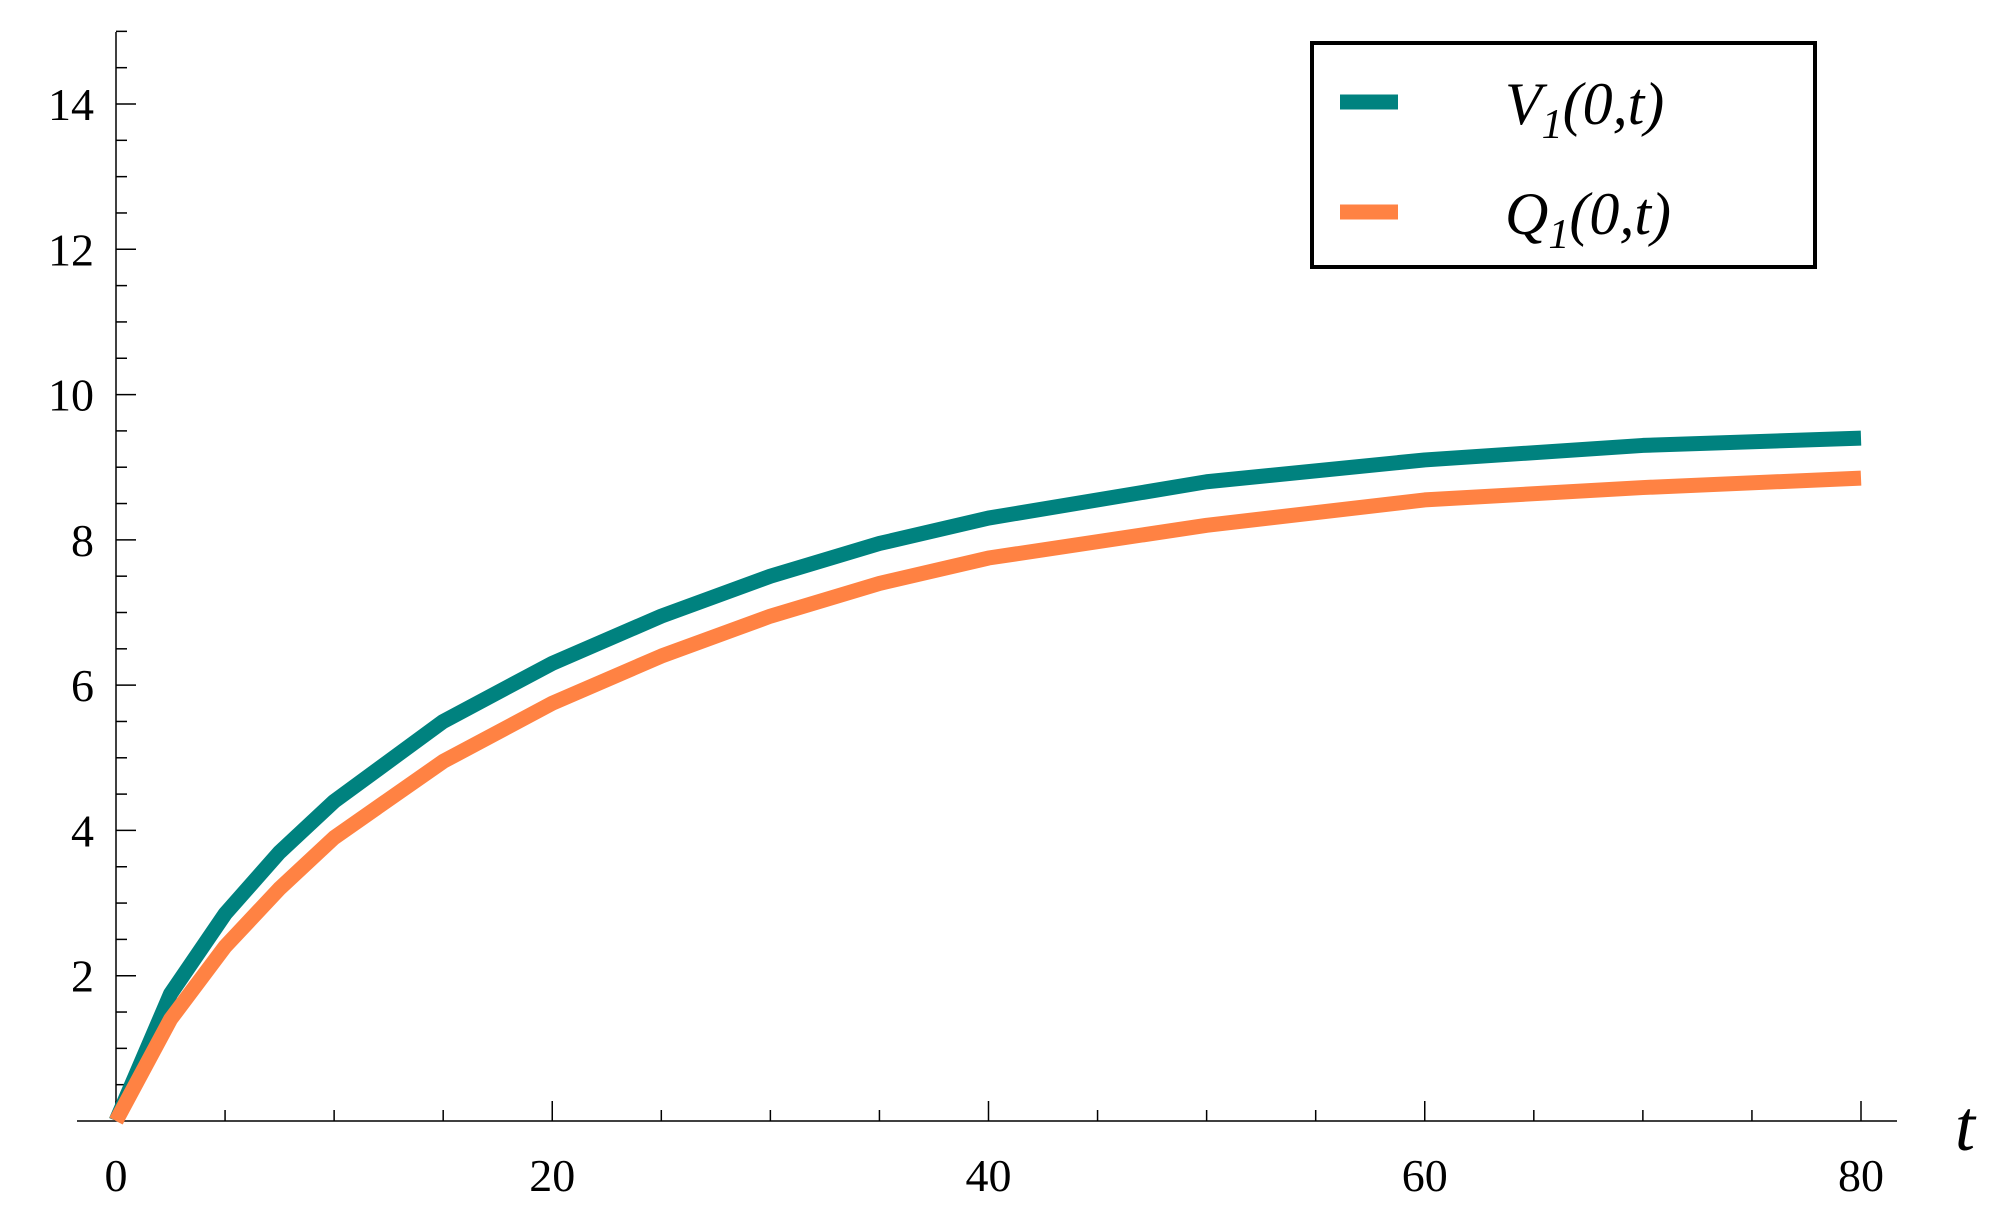 Image resolution: width=2005 pixels, height=1231 pixels. What do you see at coordinates (71, 395) in the screenshot?
I see `y-tick-label: 10` at bounding box center [71, 395].